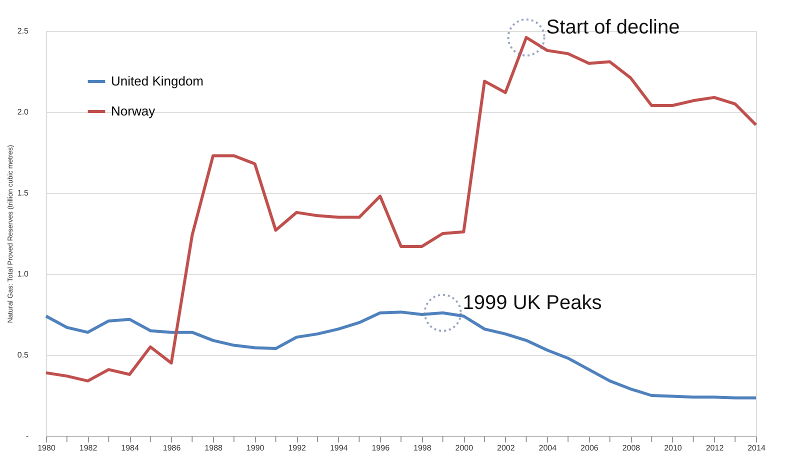 This screenshot has width=804, height=451. Describe the element at coordinates (27, 436) in the screenshot. I see `y-tick-label: -` at that location.